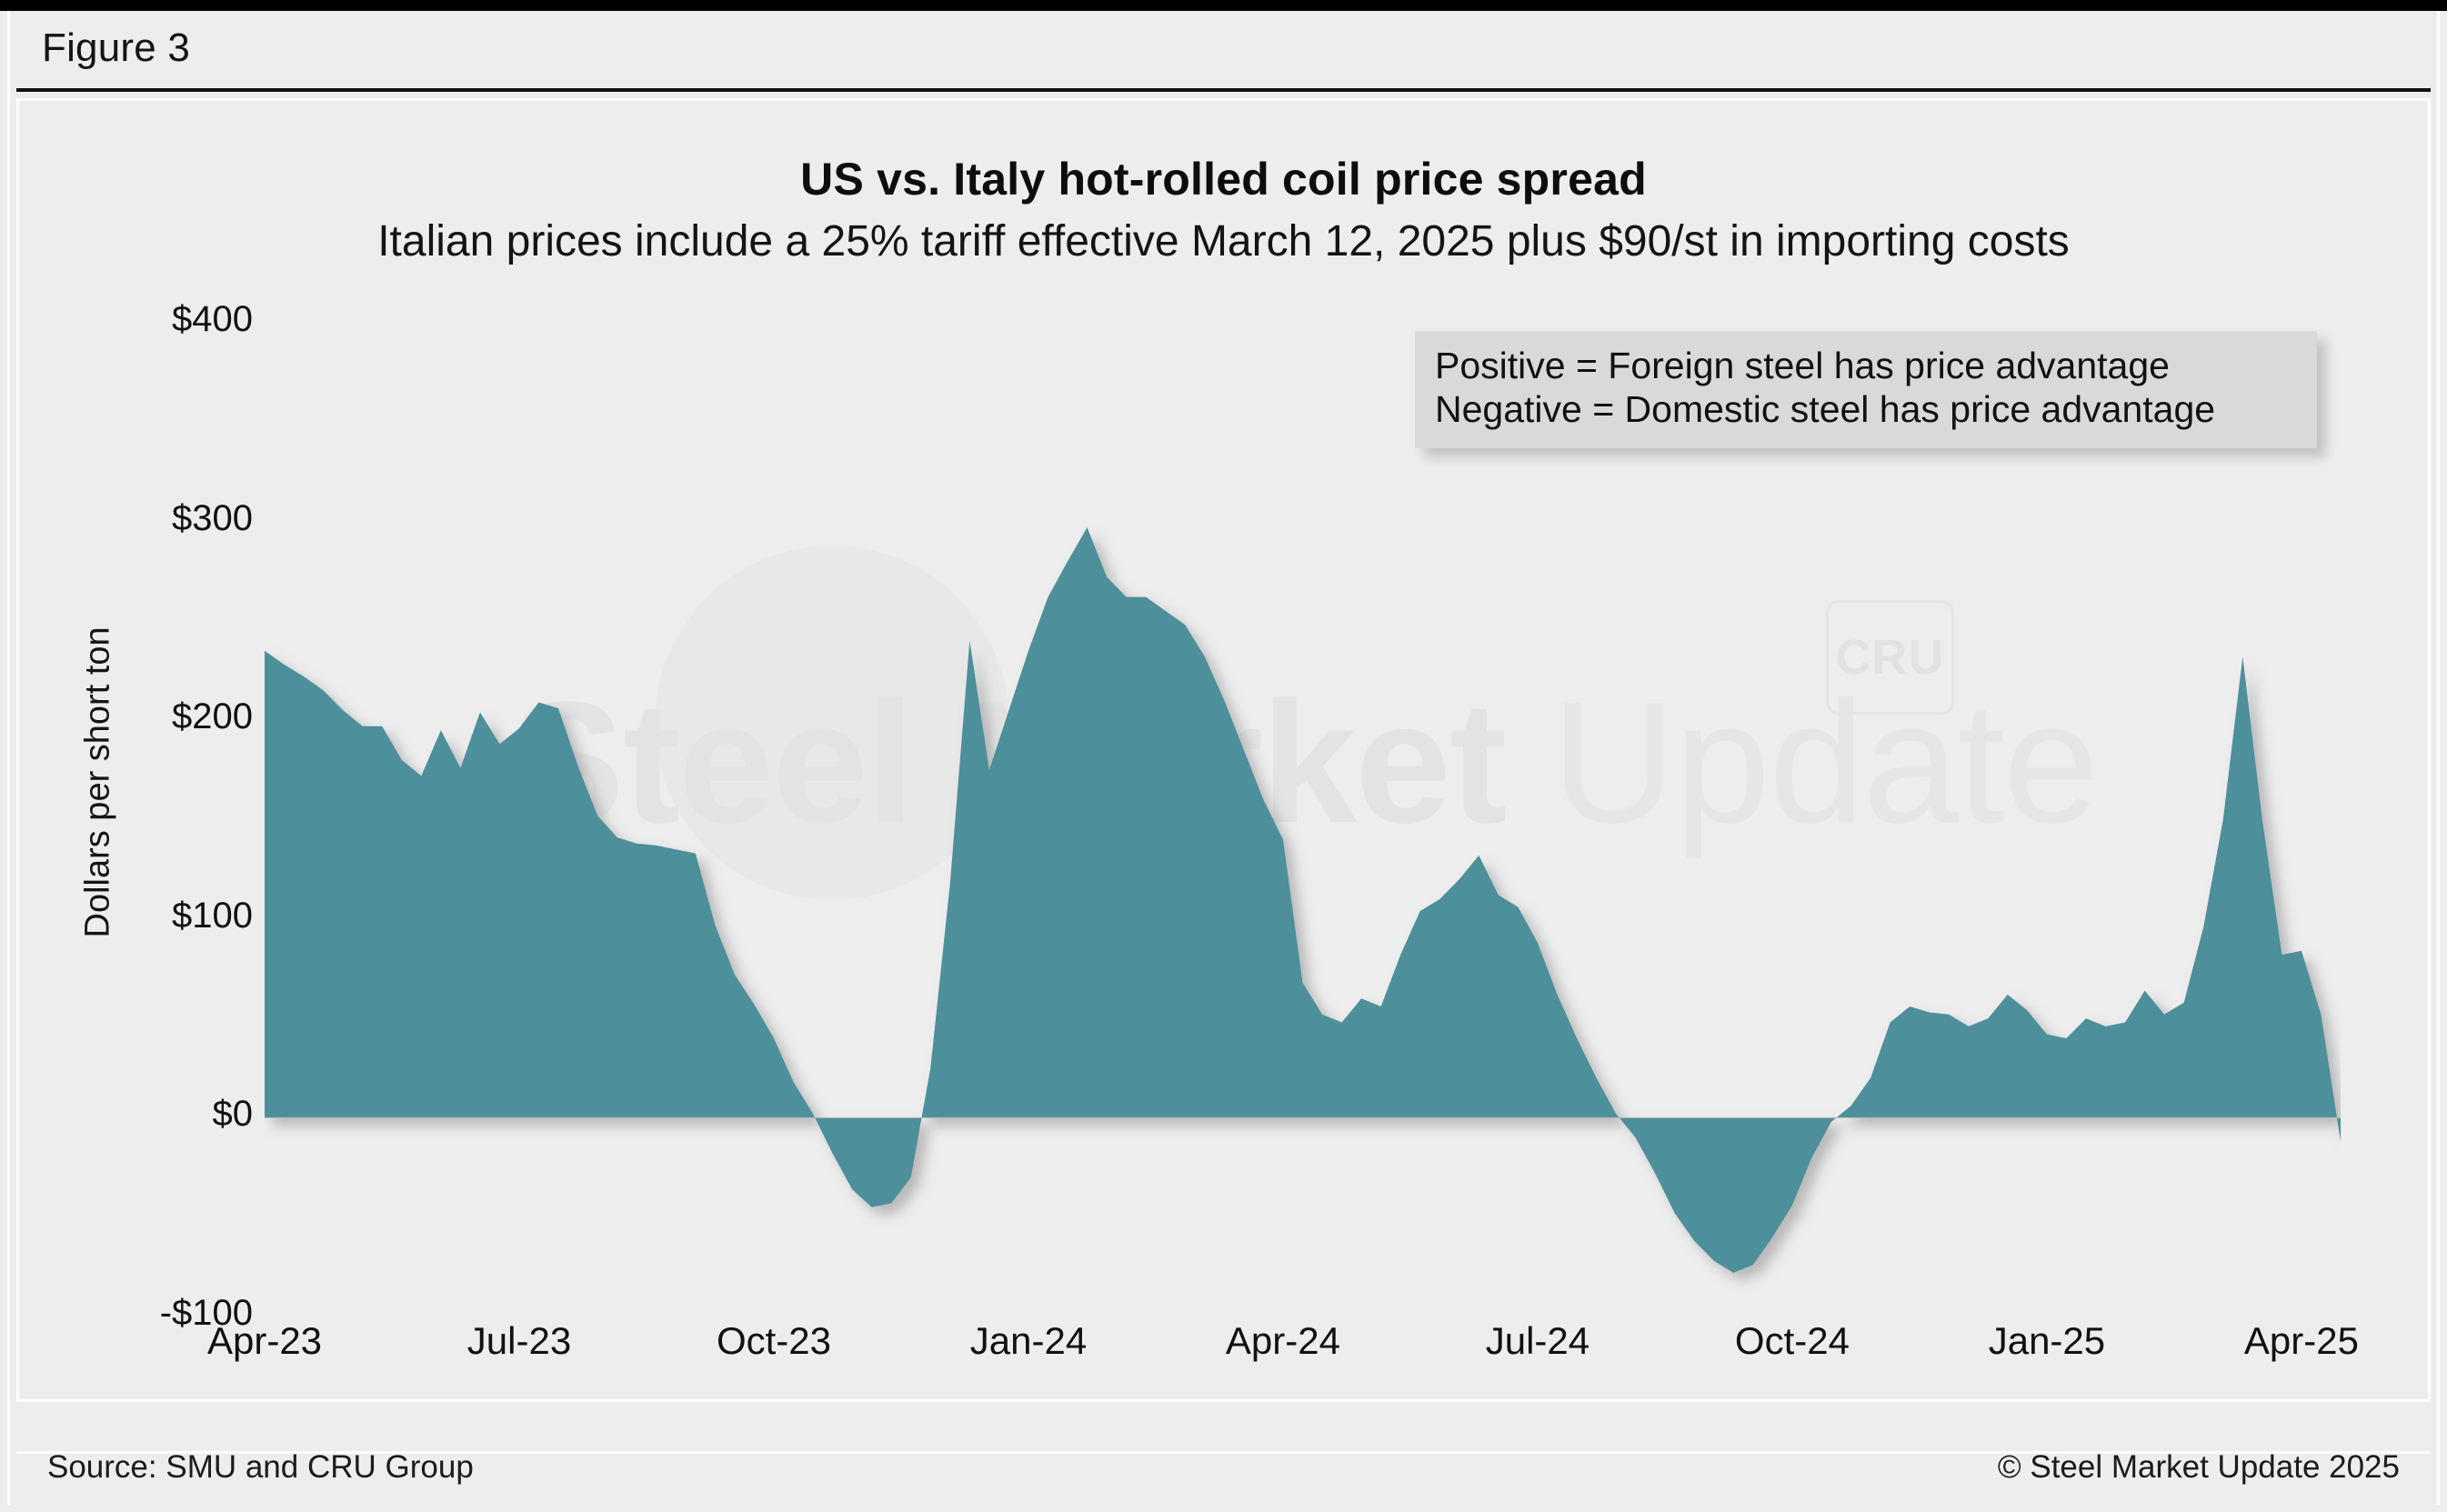 The width and height of the screenshot is (2447, 1512). Describe the element at coordinates (1224, 90) in the screenshot. I see `header-divider` at that location.